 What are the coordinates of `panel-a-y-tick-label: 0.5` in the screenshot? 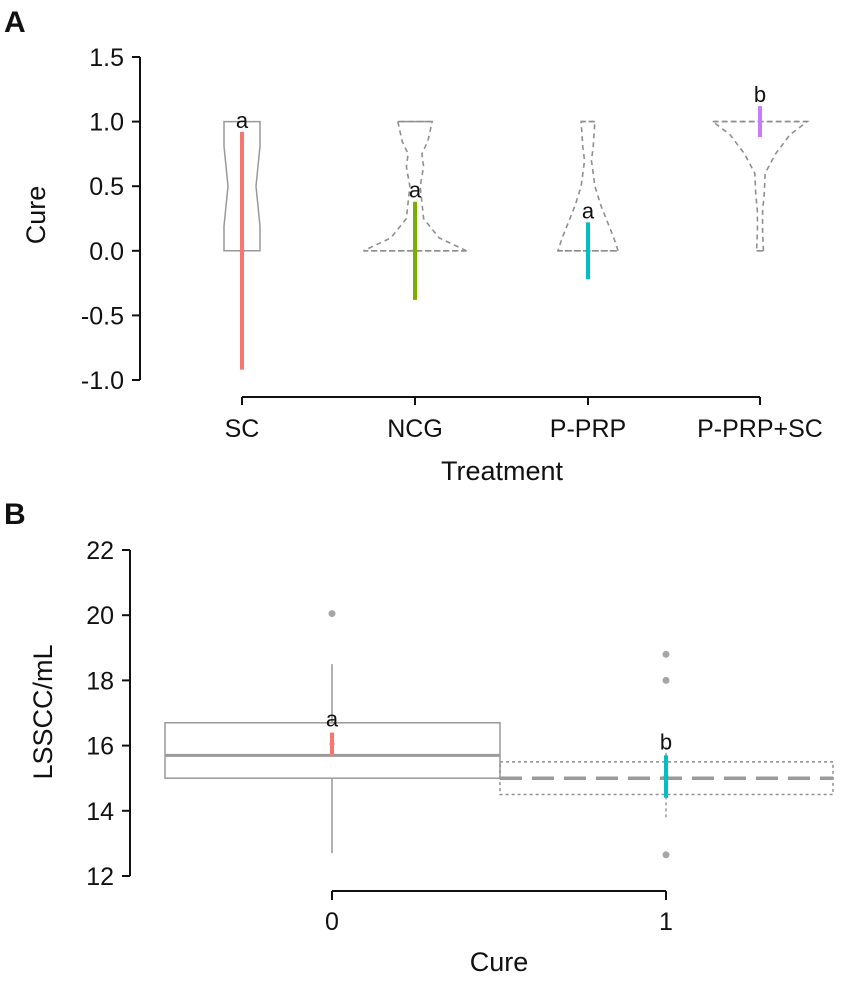 It's located at (106, 187).